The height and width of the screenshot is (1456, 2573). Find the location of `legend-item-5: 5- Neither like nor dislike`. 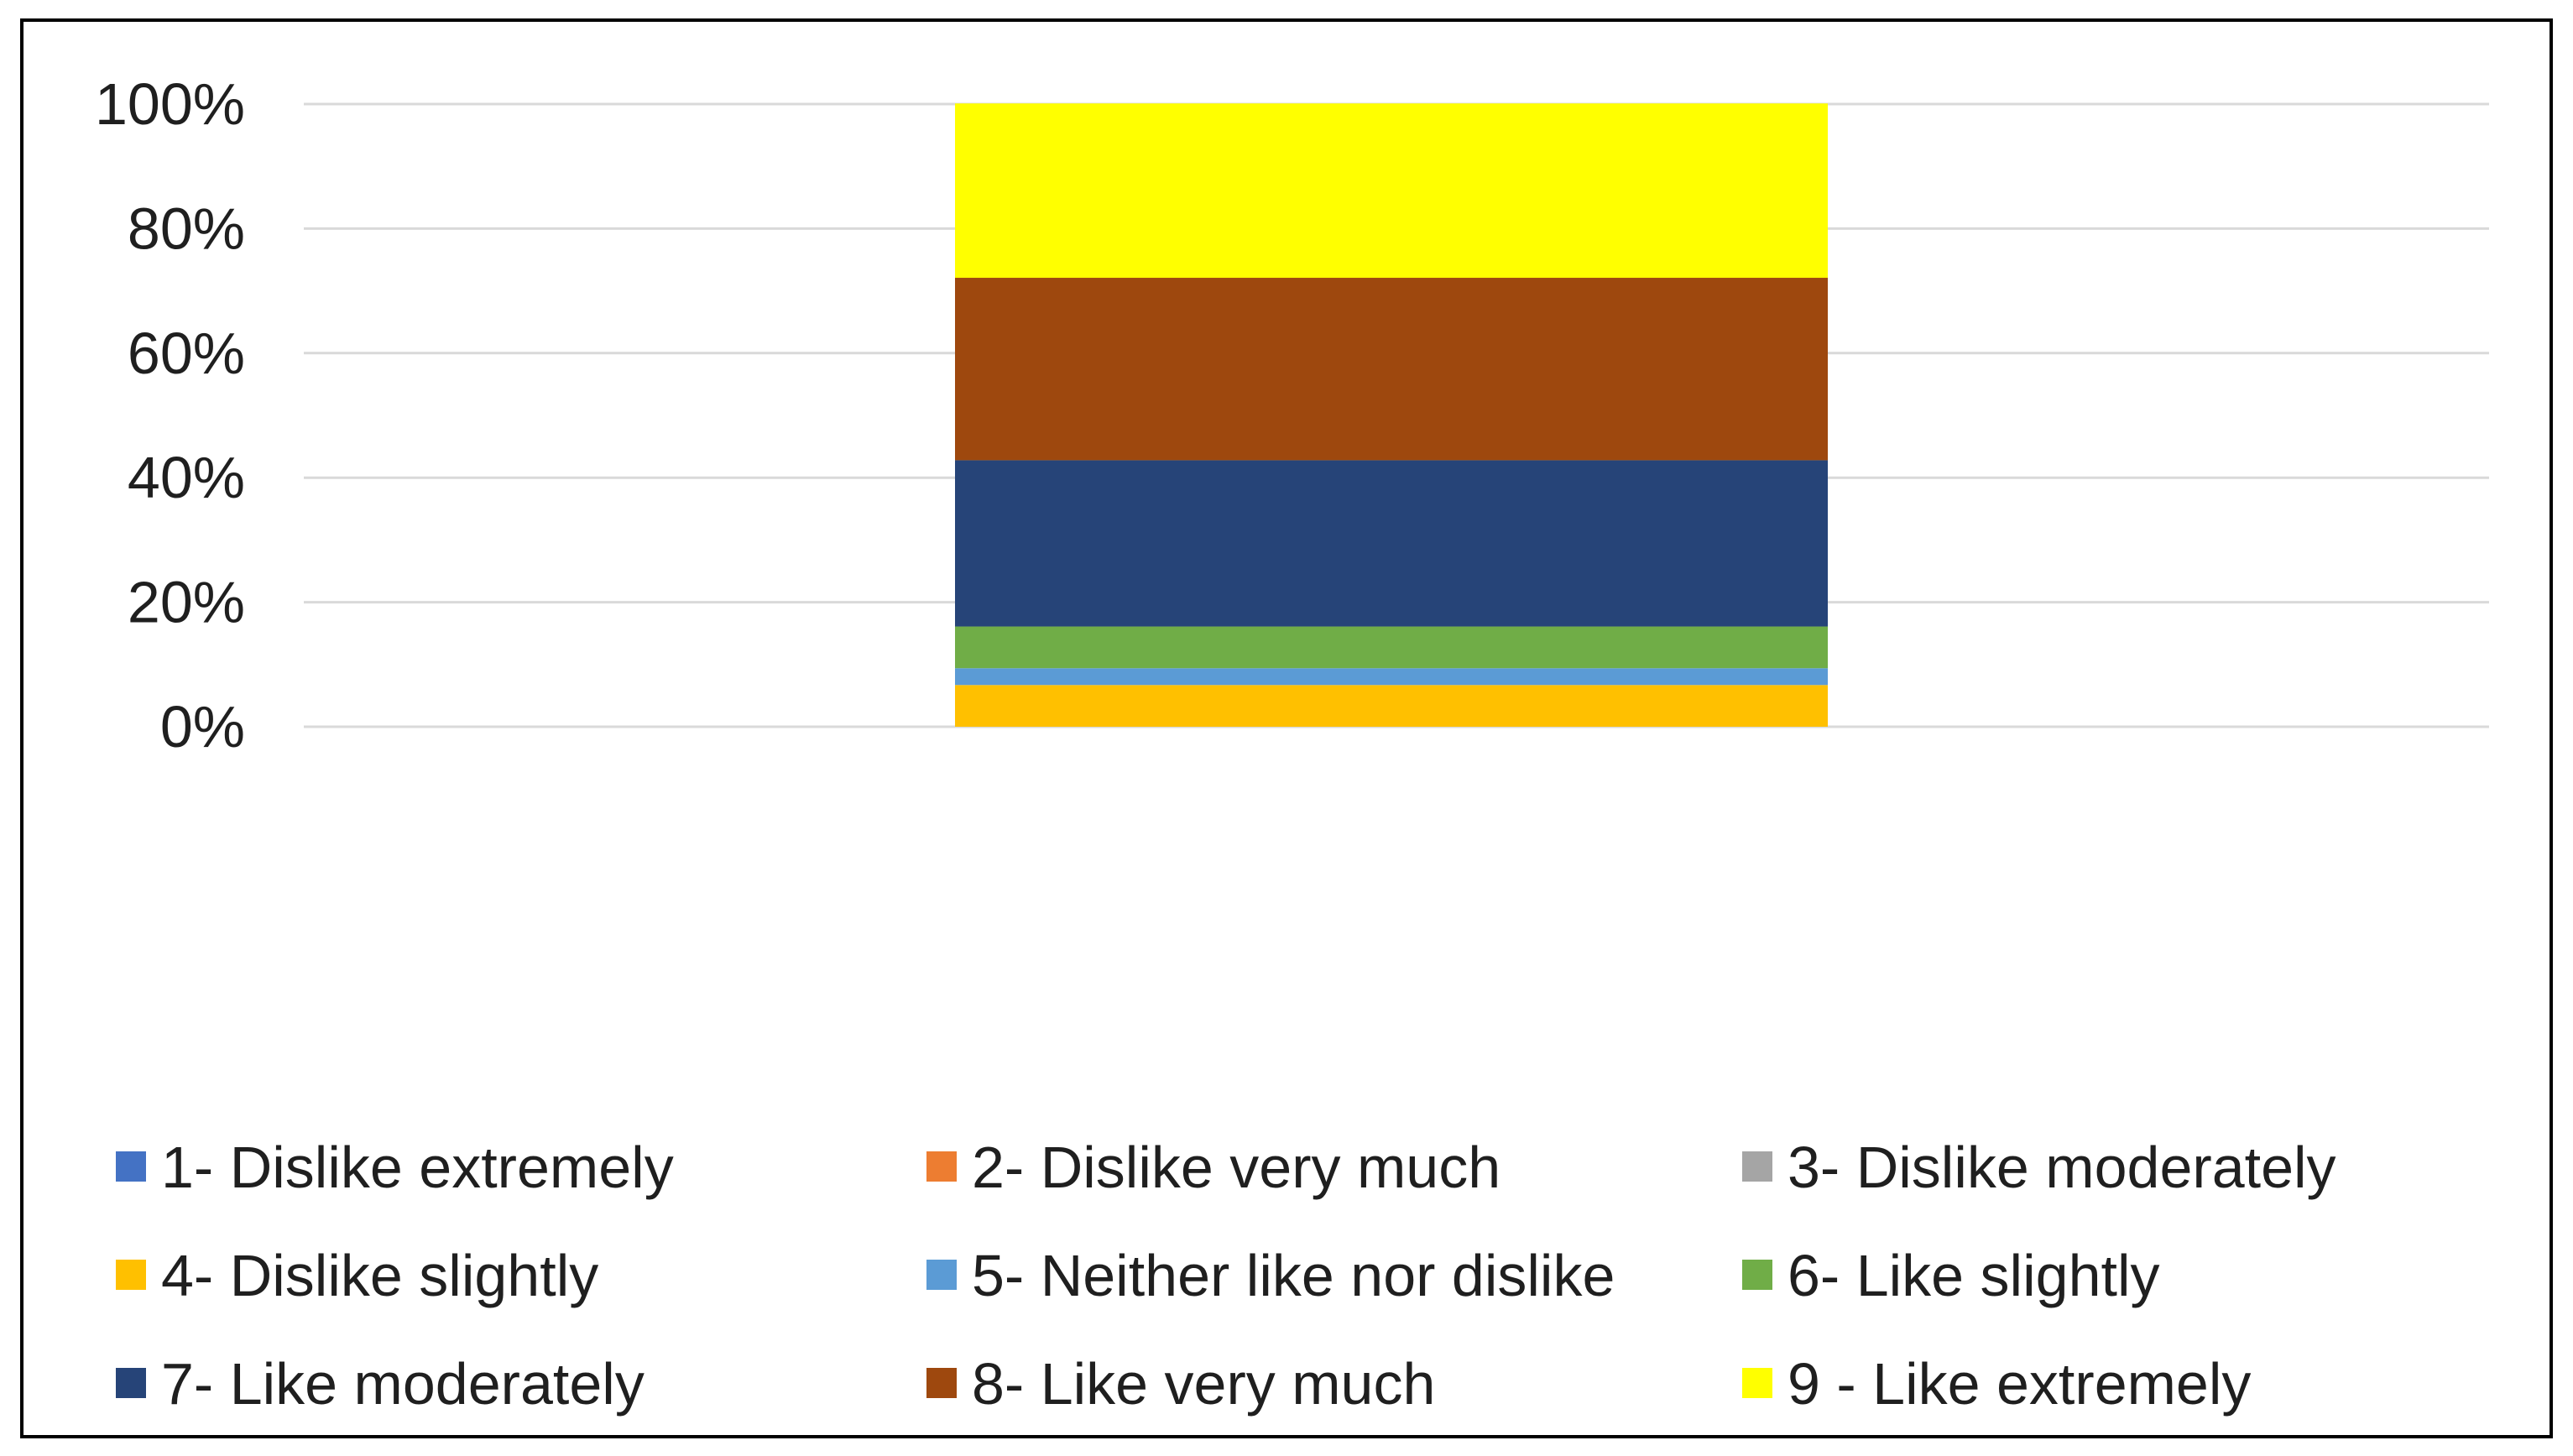

legend-item-5: 5- Neither like nor dislike is located at coordinates (1270, 1275).